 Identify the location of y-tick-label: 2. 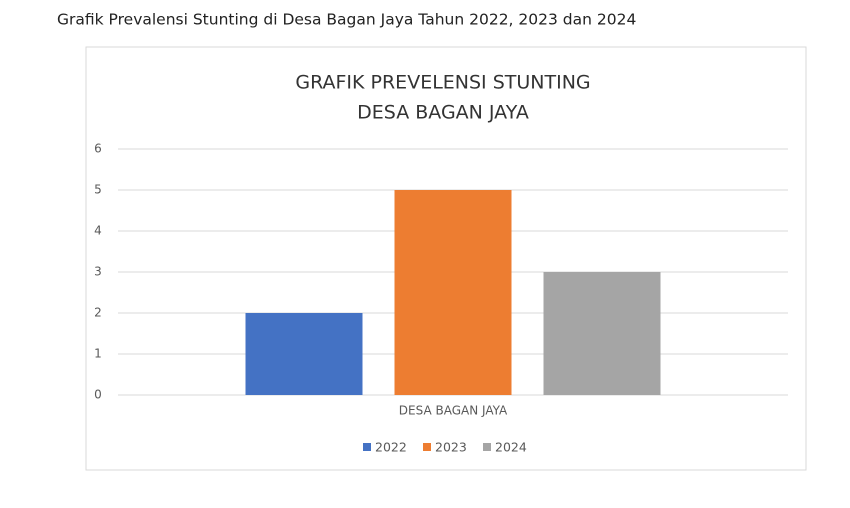
(98, 313).